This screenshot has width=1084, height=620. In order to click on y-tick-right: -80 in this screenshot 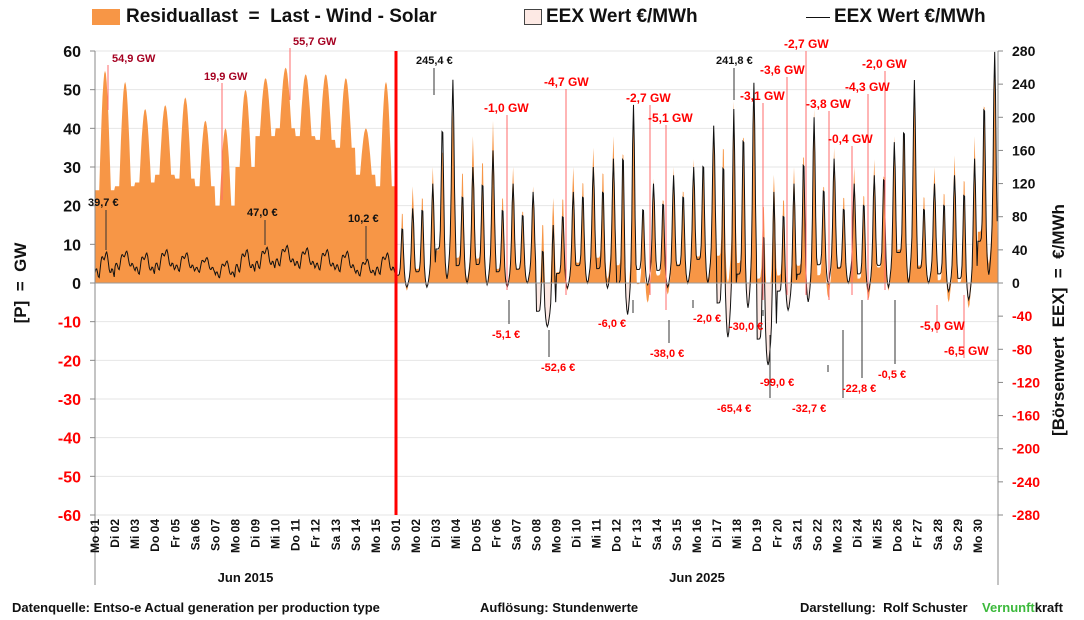, I will do `click(1022, 349)`.